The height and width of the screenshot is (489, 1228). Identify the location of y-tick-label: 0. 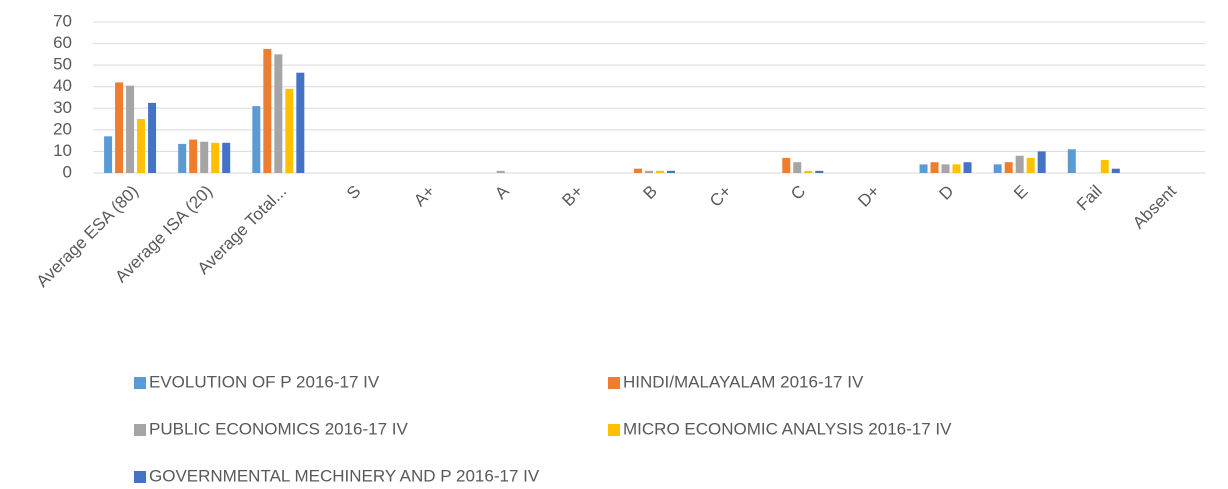
(67, 171).